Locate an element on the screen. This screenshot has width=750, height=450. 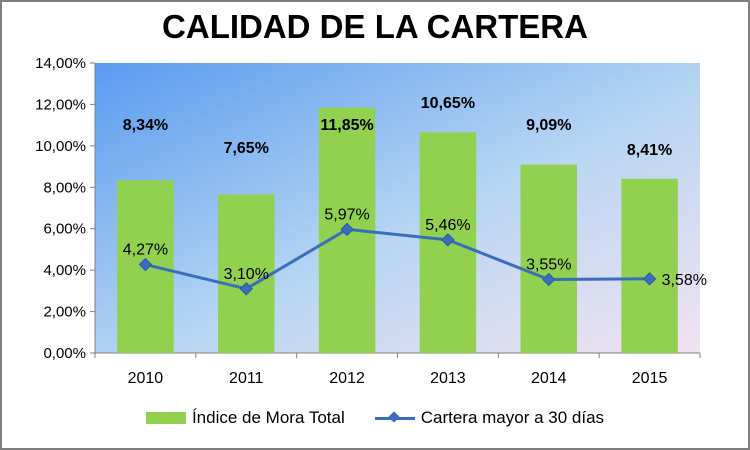
legend-item-bar: Índice de Mora Total is located at coordinates (245, 418).